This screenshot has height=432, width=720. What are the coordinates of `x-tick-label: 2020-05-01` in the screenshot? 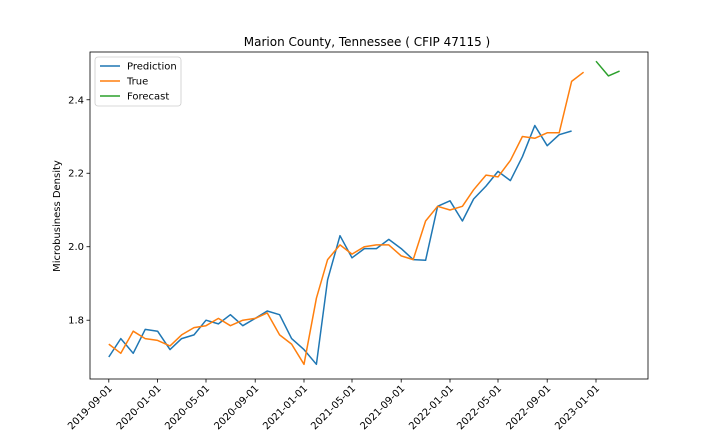 It's located at (187, 407).